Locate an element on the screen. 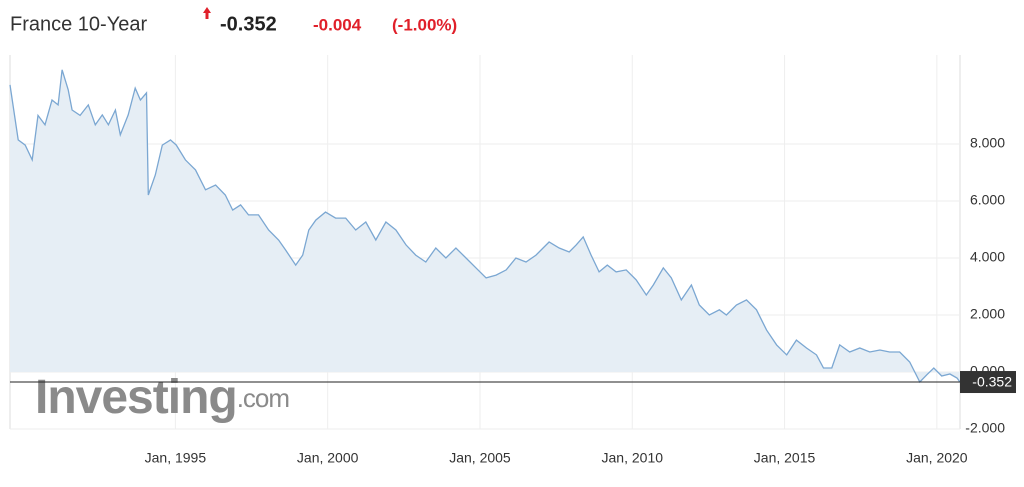 The width and height of the screenshot is (1024, 487). last-price: -0.352 is located at coordinates (248, 24).